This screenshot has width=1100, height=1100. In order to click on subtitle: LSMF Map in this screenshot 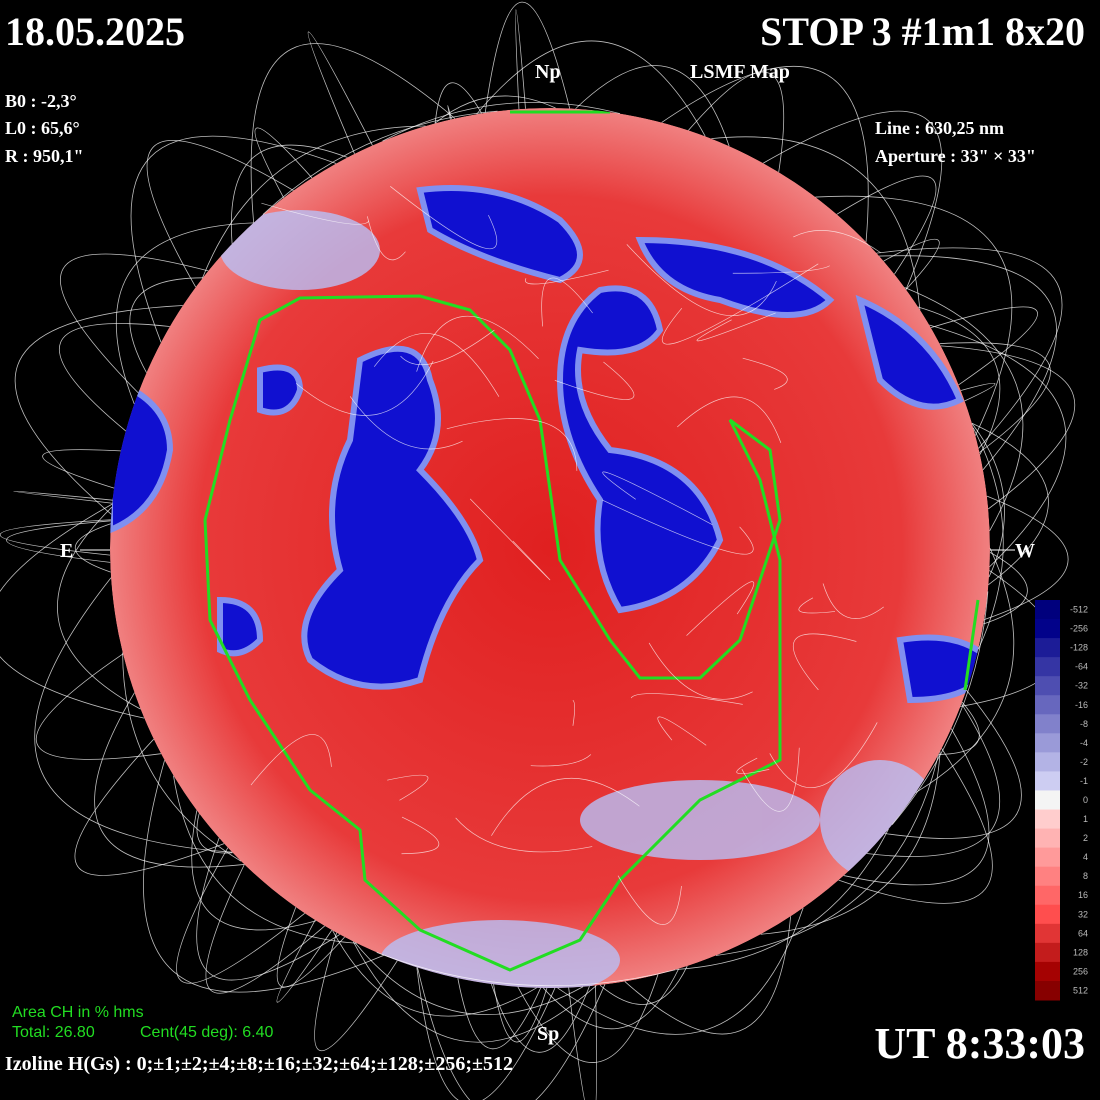, I will do `click(740, 72)`.